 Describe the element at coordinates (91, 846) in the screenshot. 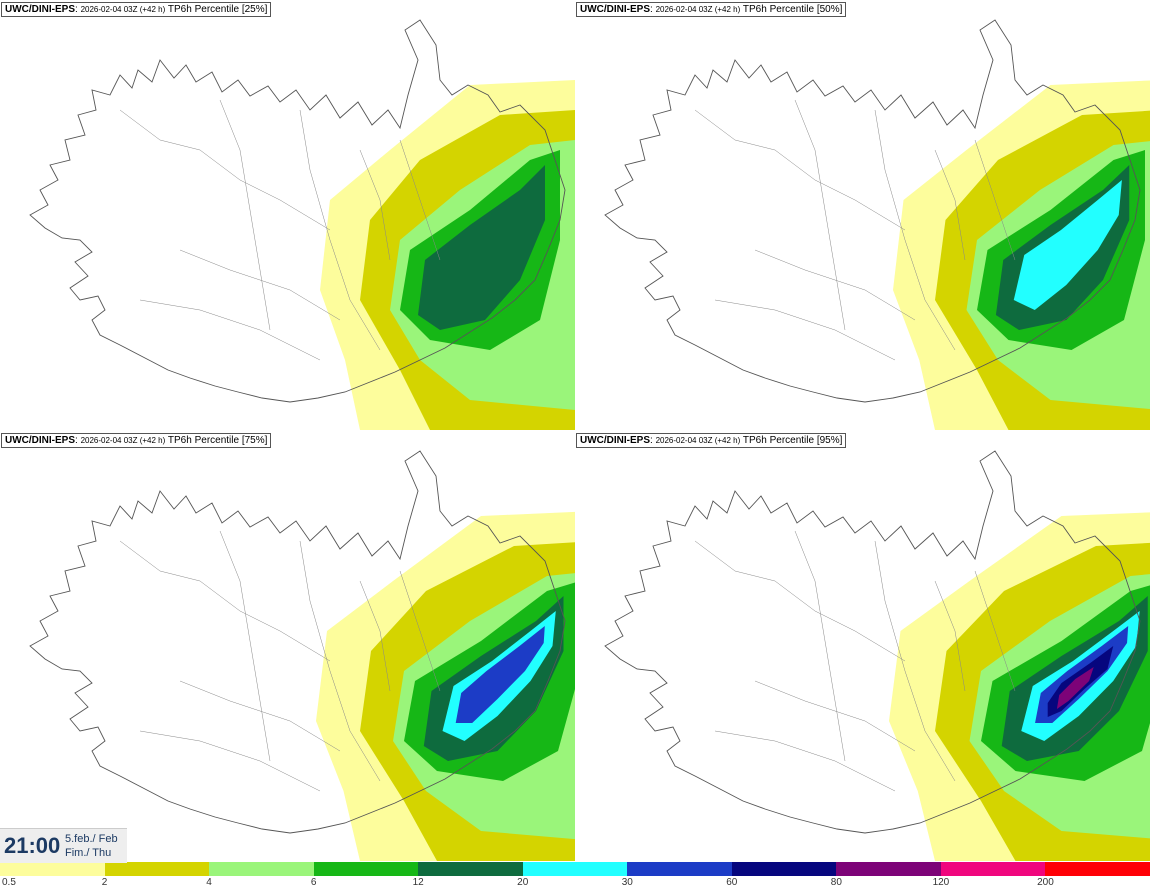

I see `valid-date: 5.feb./ Feb Fim./ Thu` at that location.